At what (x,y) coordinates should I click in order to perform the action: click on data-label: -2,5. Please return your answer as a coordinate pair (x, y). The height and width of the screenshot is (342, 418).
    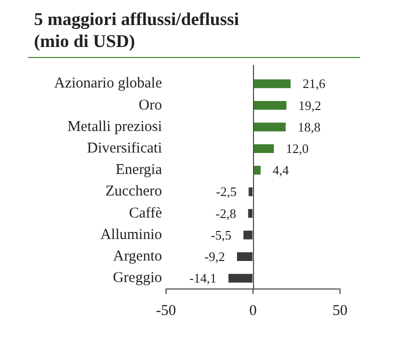
    Looking at the image, I should click on (226, 192).